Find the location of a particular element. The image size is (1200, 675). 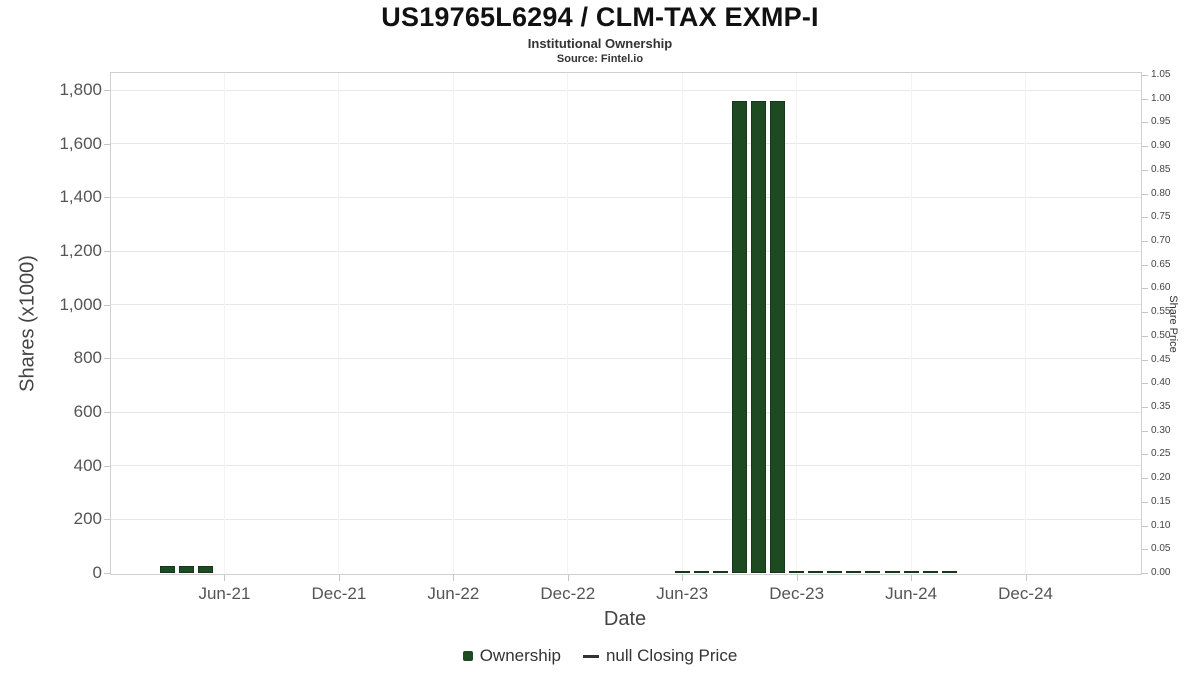

x-axis-tick-label: Dec-24 is located at coordinates (1025, 593).